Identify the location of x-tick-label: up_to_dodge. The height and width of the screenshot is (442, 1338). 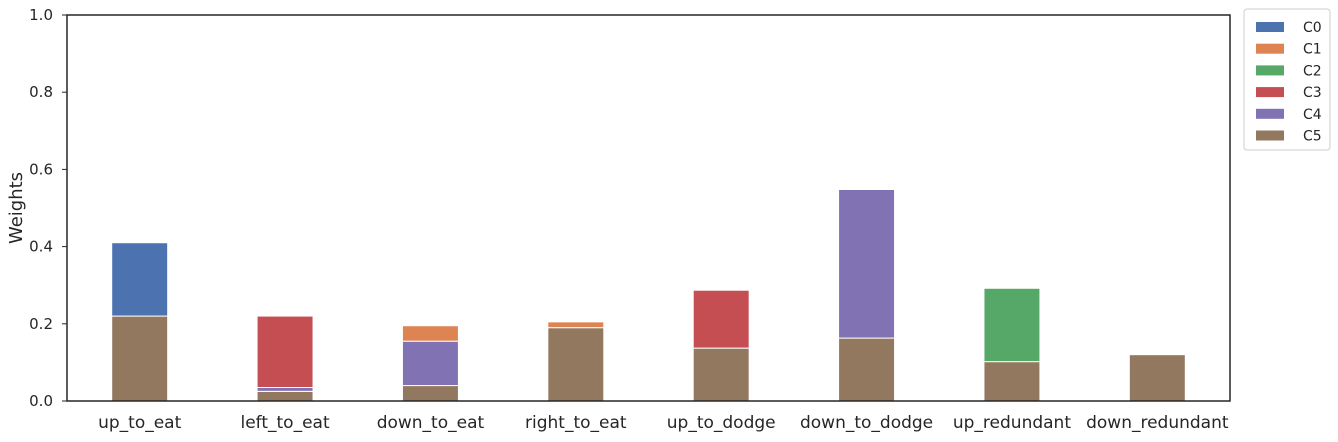
(721, 423).